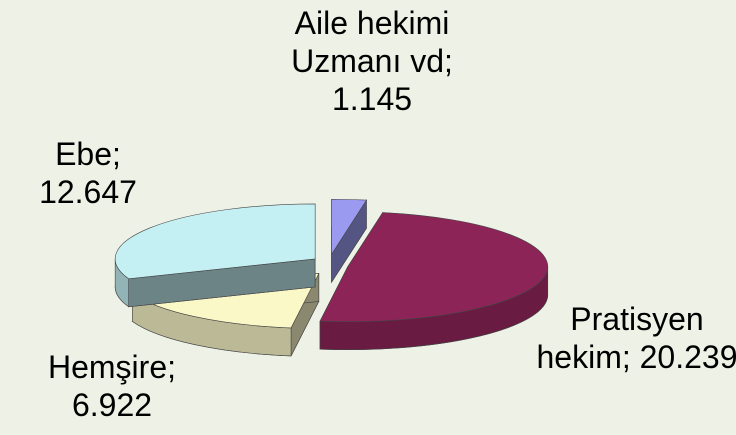 Image resolution: width=736 pixels, height=435 pixels. Describe the element at coordinates (372, 42) in the screenshot. I see `category-label: Aile hekimi Uzmanı vd;` at that location.